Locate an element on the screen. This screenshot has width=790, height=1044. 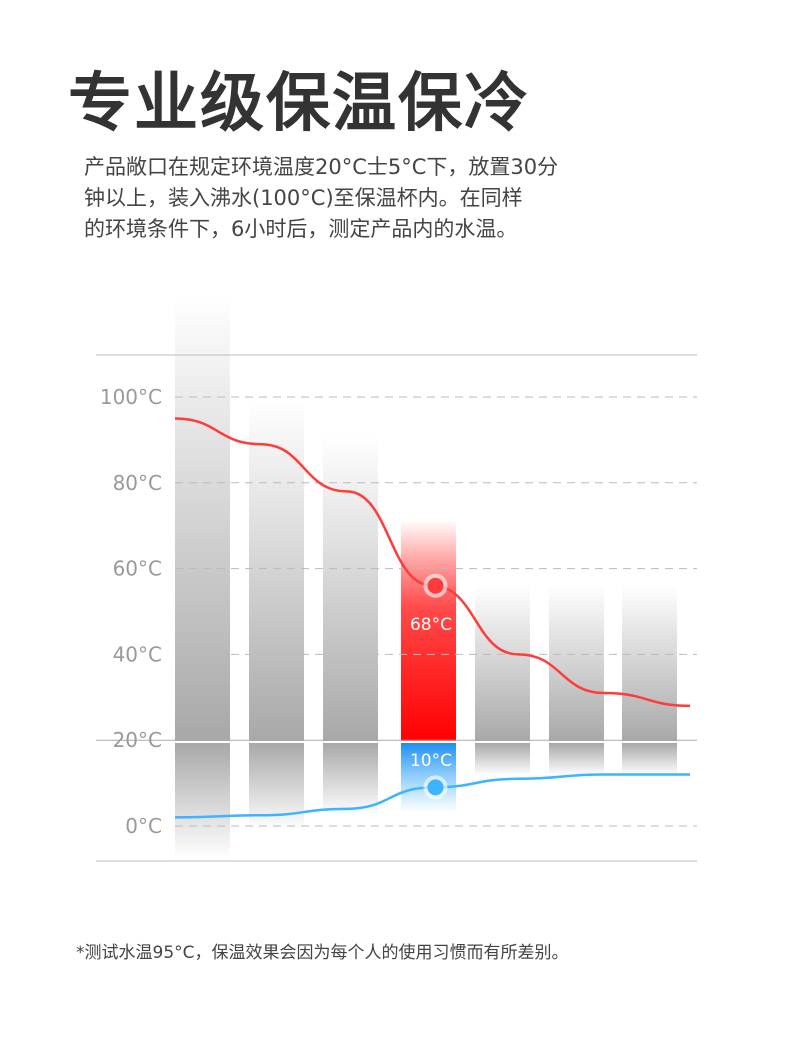
highlight-label-hot: 68°C is located at coordinates (431, 625).